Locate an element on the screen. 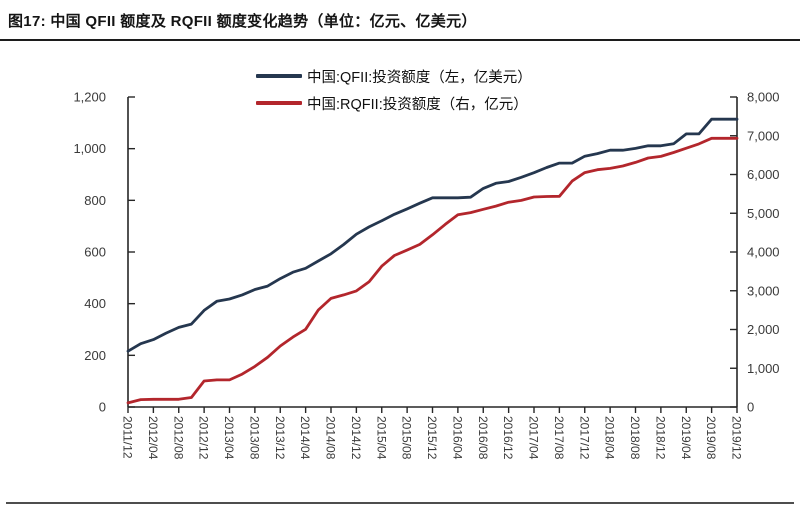 The image size is (800, 513). legend-item-qfii: 中国:QFII:投资额度（左，亿美元） is located at coordinates (394, 76).